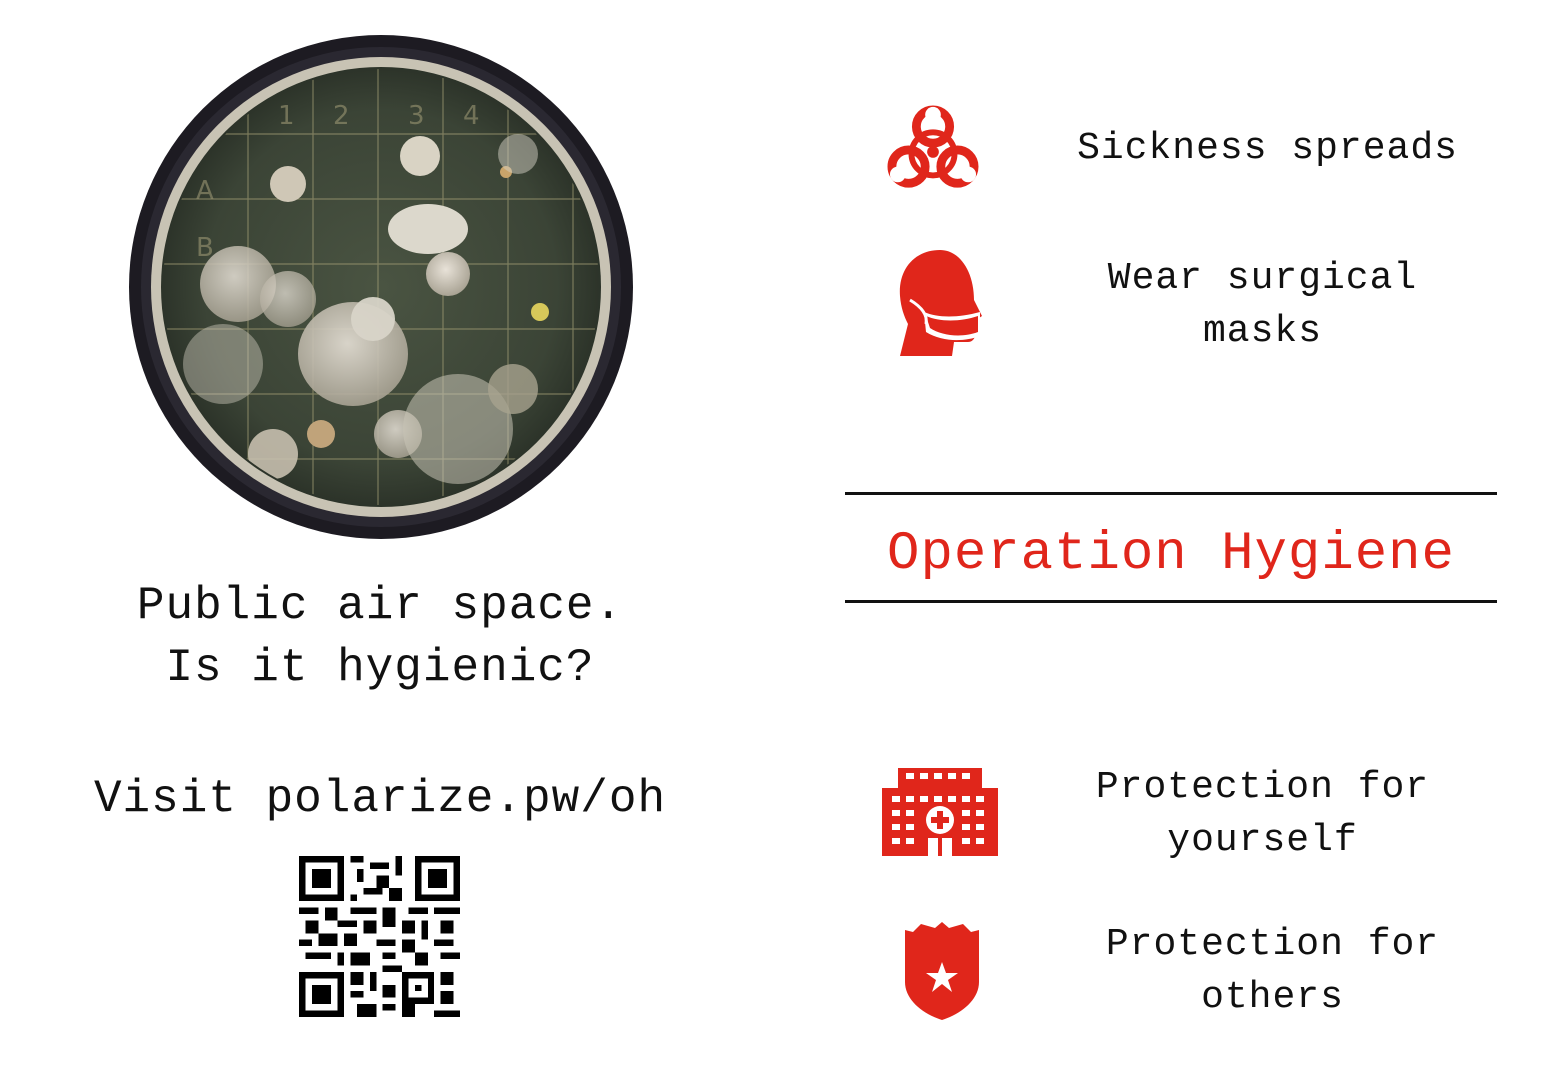 This screenshot has width=1564, height=1079. Describe the element at coordinates (1171, 601) in the screenshot. I see `headline-rule-bottom` at that location.